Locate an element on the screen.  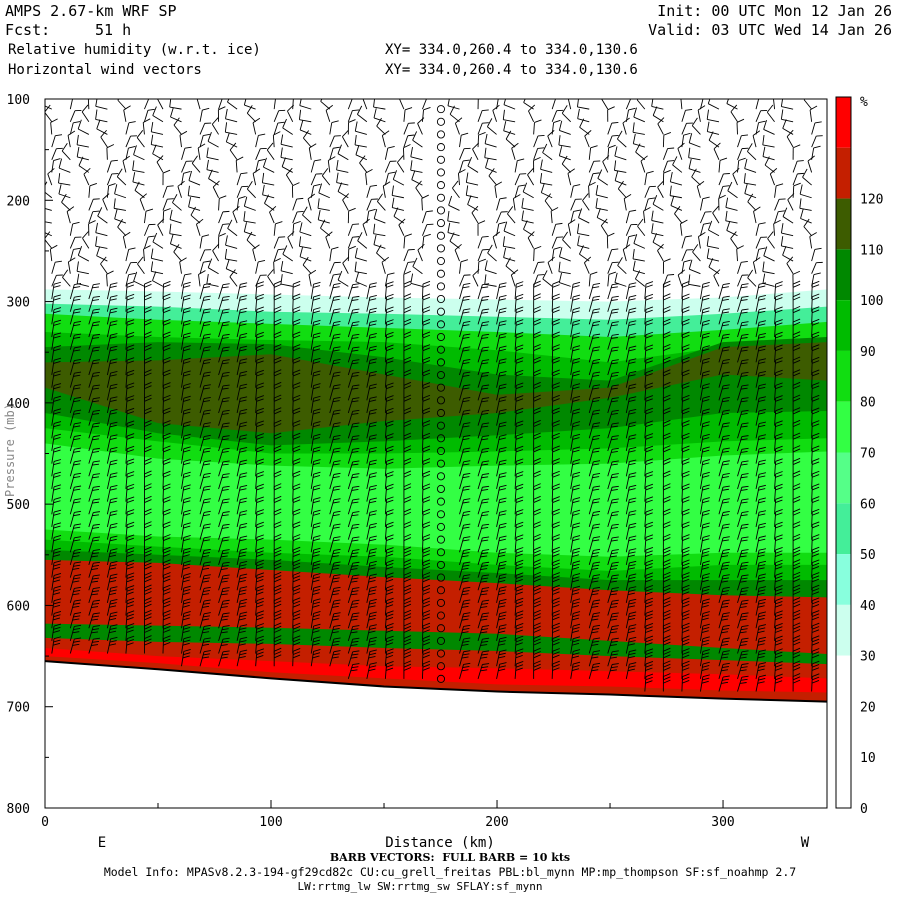
calm-wind-marker is located at coordinates (441, 147).